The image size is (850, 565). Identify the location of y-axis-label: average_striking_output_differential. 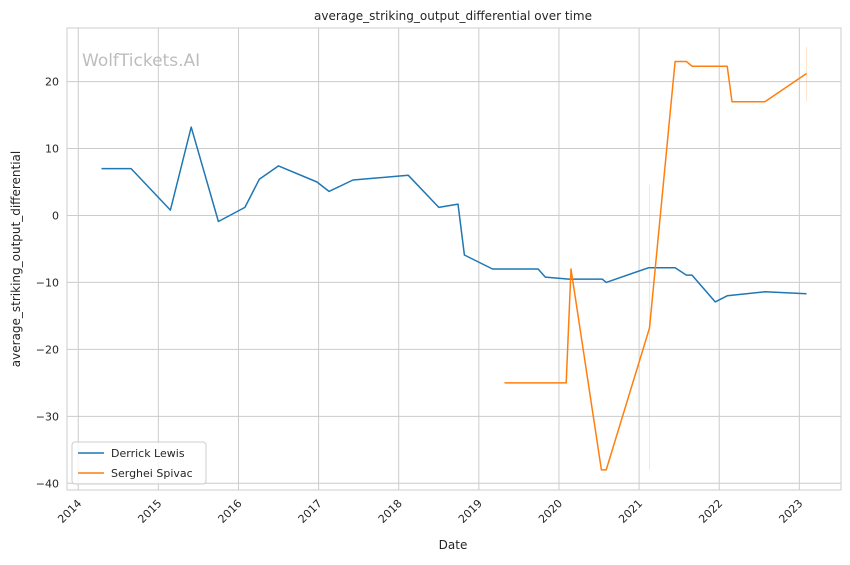
(16, 259).